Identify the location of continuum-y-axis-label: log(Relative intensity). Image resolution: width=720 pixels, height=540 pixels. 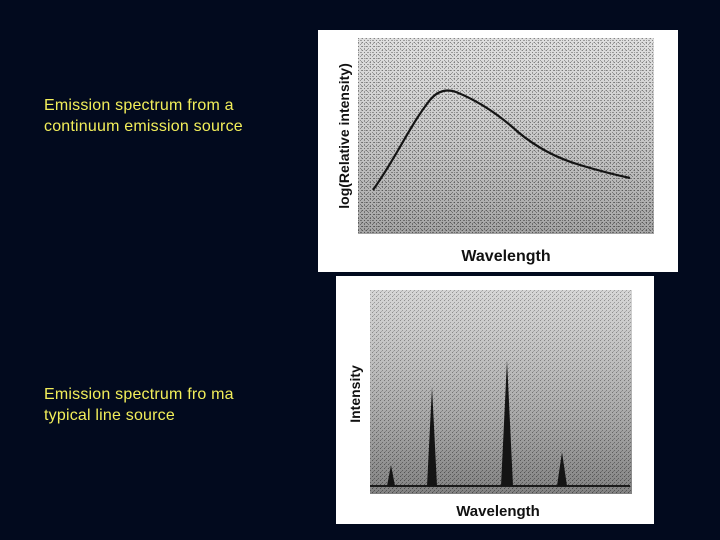
(344, 135).